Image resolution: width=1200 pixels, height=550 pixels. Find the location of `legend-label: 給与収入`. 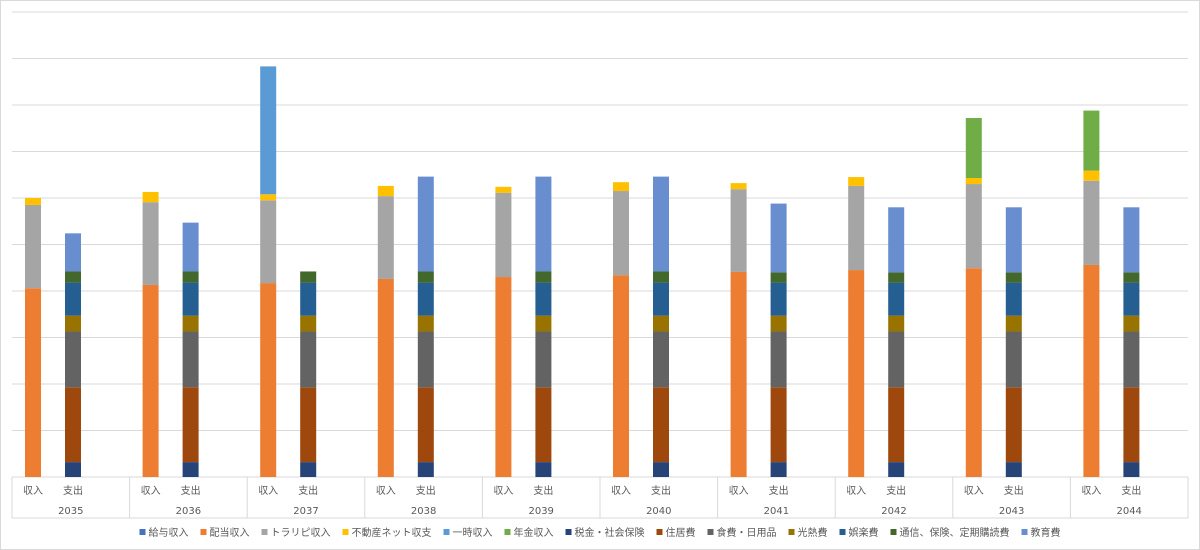

legend-label: 給与収入 is located at coordinates (169, 532).